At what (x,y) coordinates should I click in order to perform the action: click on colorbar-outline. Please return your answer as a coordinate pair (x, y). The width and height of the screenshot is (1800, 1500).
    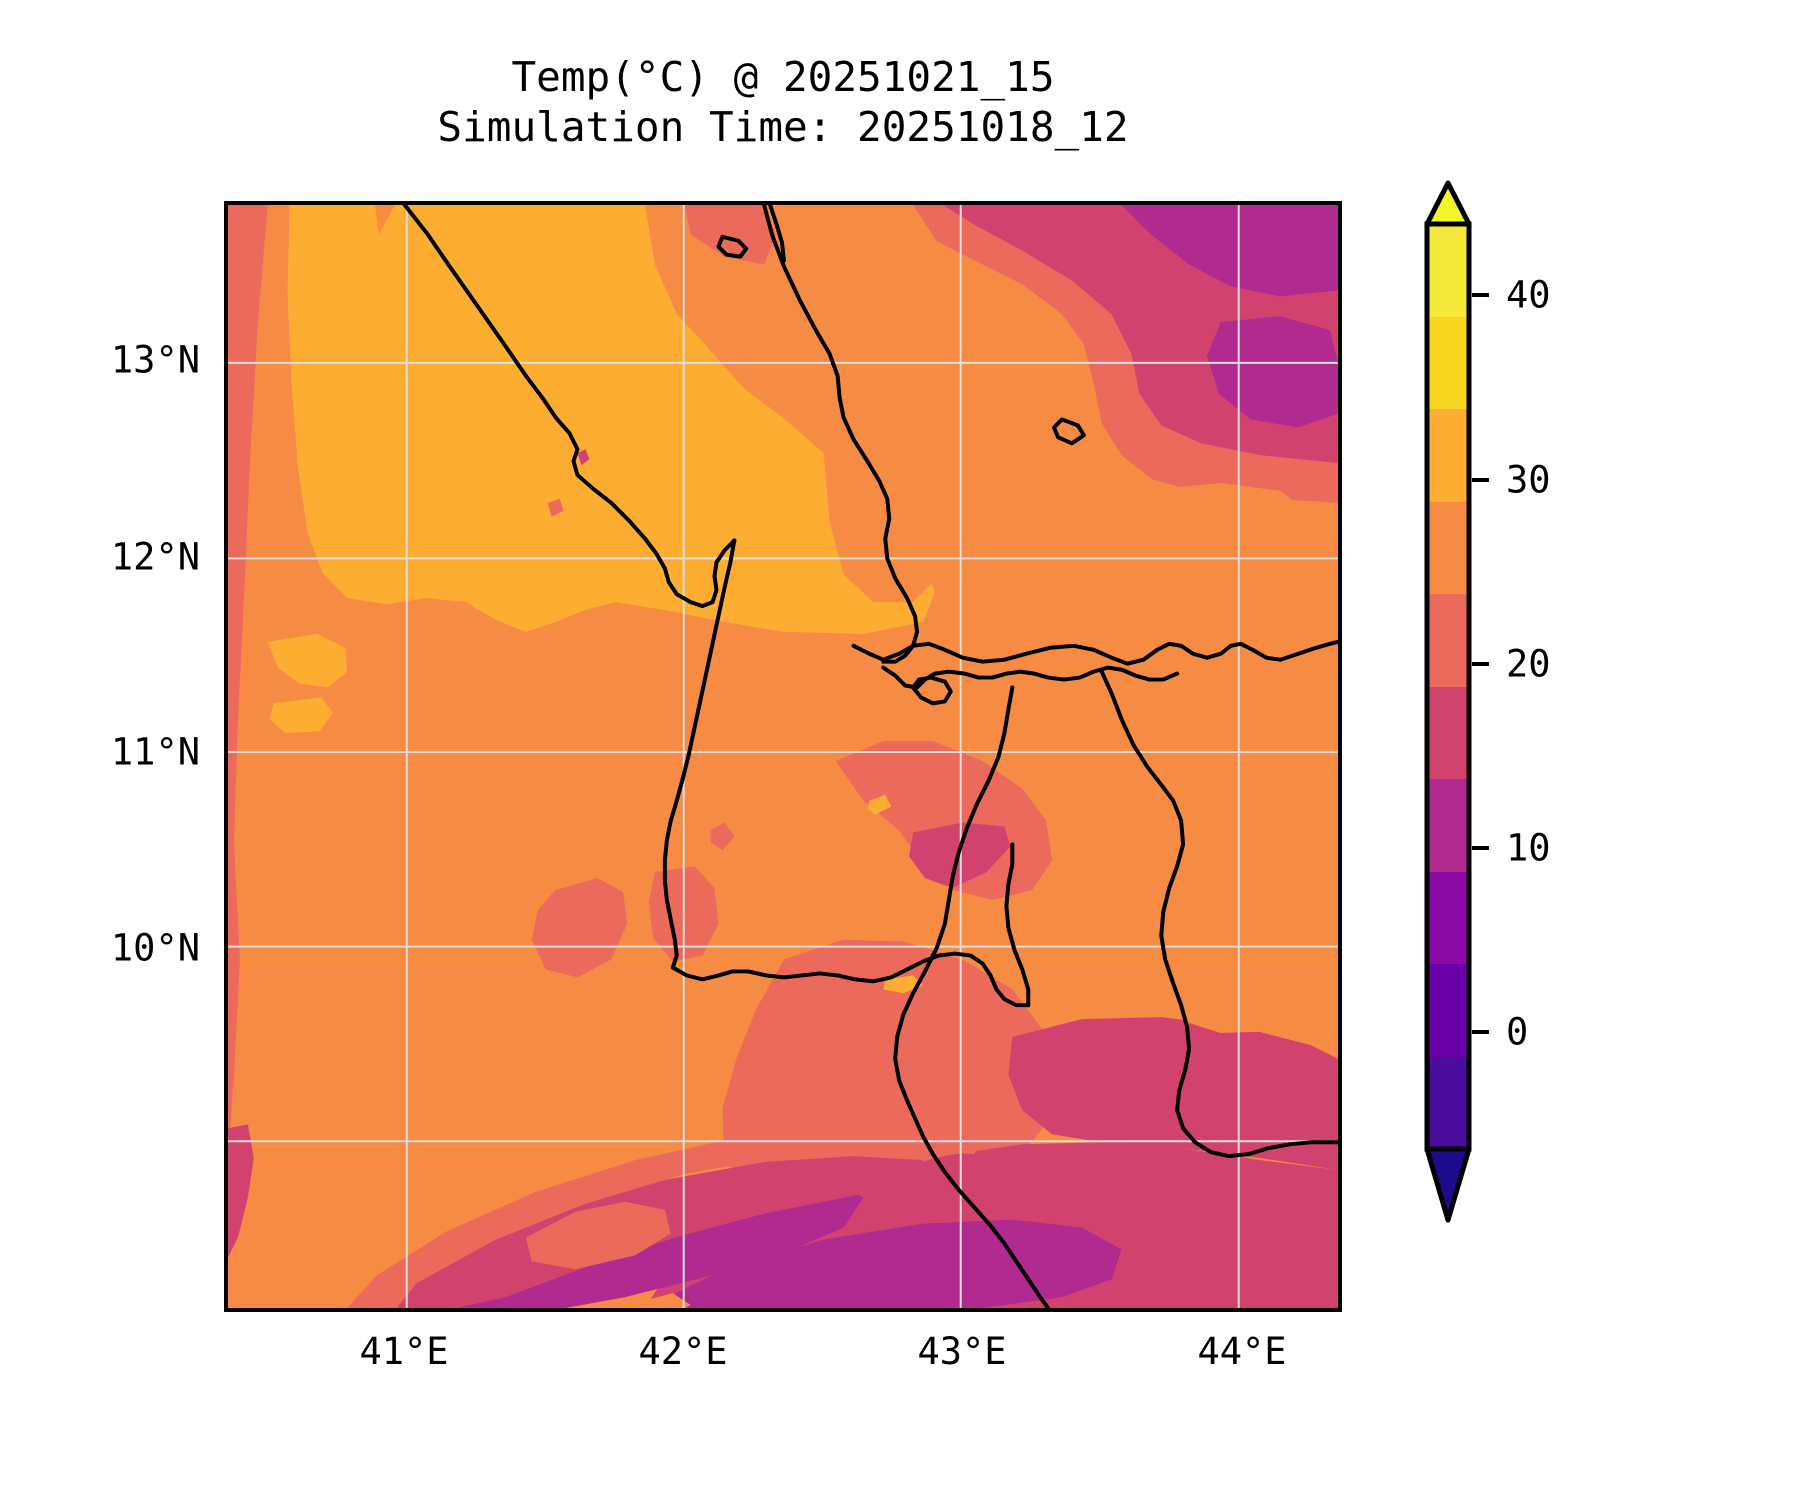
    Looking at the image, I should click on (1448, 686).